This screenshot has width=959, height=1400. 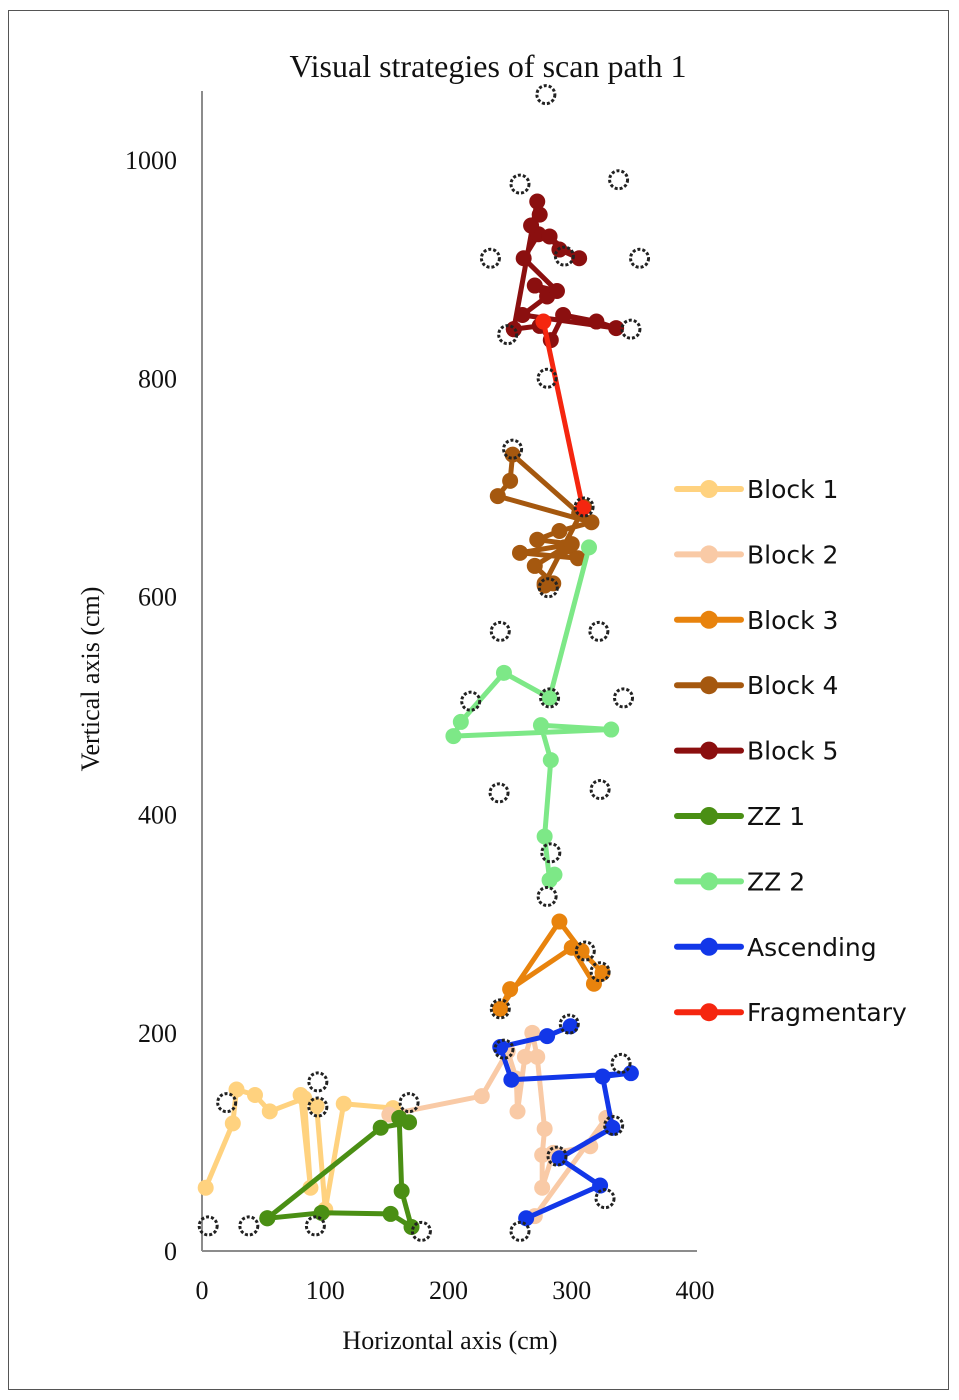 I want to click on legend-label: Ascending, so click(x=812, y=947).